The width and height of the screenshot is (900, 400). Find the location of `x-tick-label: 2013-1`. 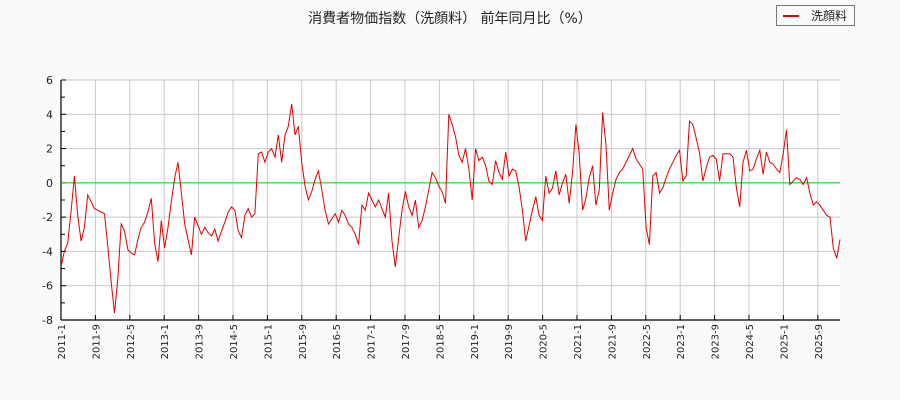

x-tick-label: 2013-1 is located at coordinates (165, 341).